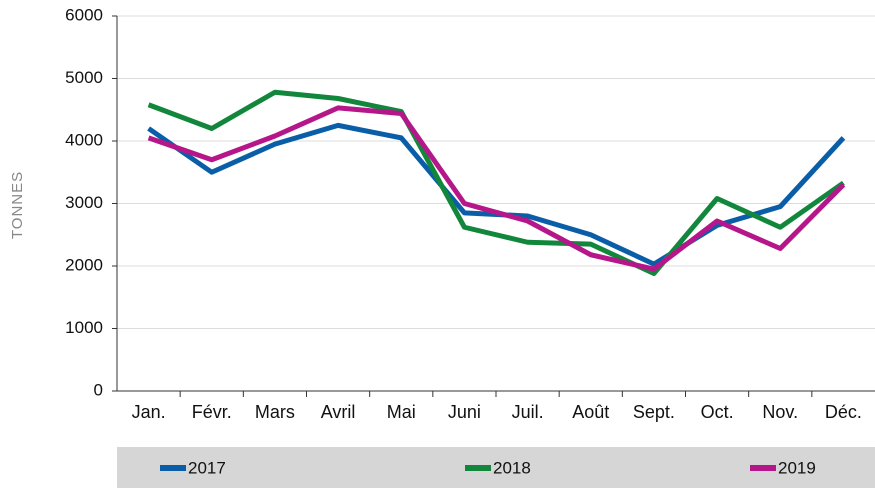 The height and width of the screenshot is (488, 875). What do you see at coordinates (780, 412) in the screenshot?
I see `x-tick-label: Nov.` at bounding box center [780, 412].